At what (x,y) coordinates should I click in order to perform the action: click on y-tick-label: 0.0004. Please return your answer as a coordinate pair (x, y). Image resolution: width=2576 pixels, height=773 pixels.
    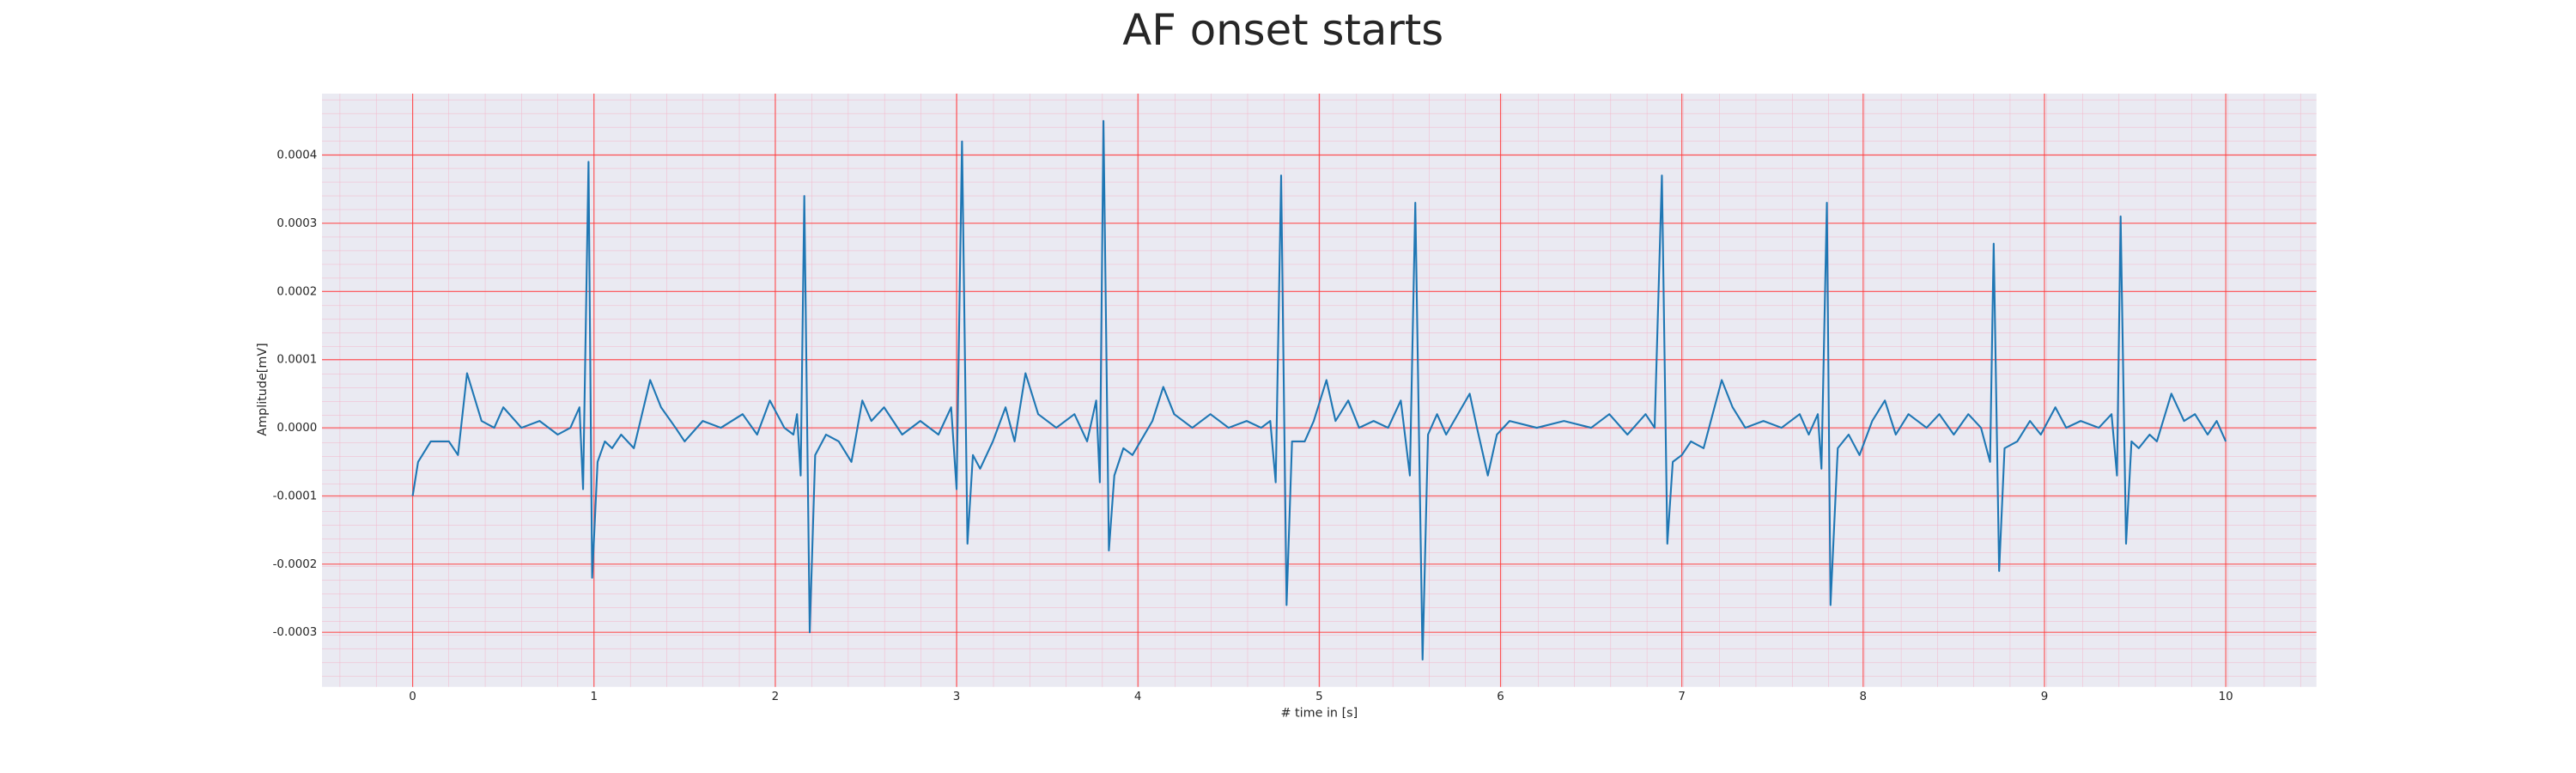
    Looking at the image, I should click on (296, 155).